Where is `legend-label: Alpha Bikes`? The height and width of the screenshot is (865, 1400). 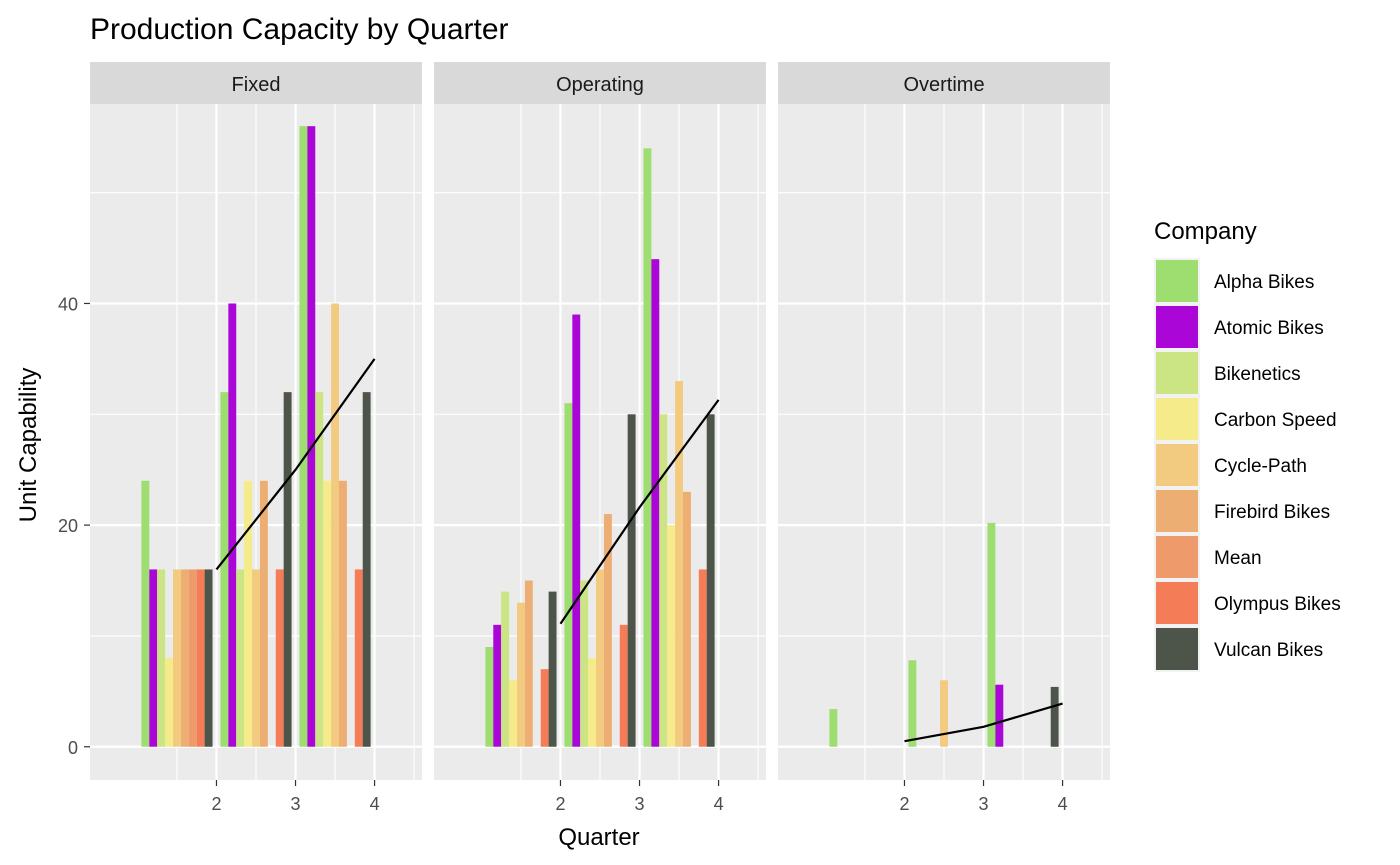
legend-label: Alpha Bikes is located at coordinates (1264, 282).